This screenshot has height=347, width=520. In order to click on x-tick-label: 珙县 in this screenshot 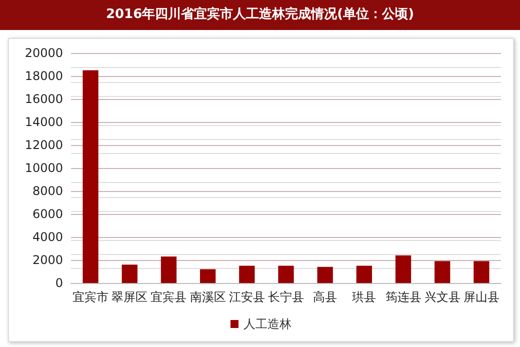, I will do `click(364, 297)`.